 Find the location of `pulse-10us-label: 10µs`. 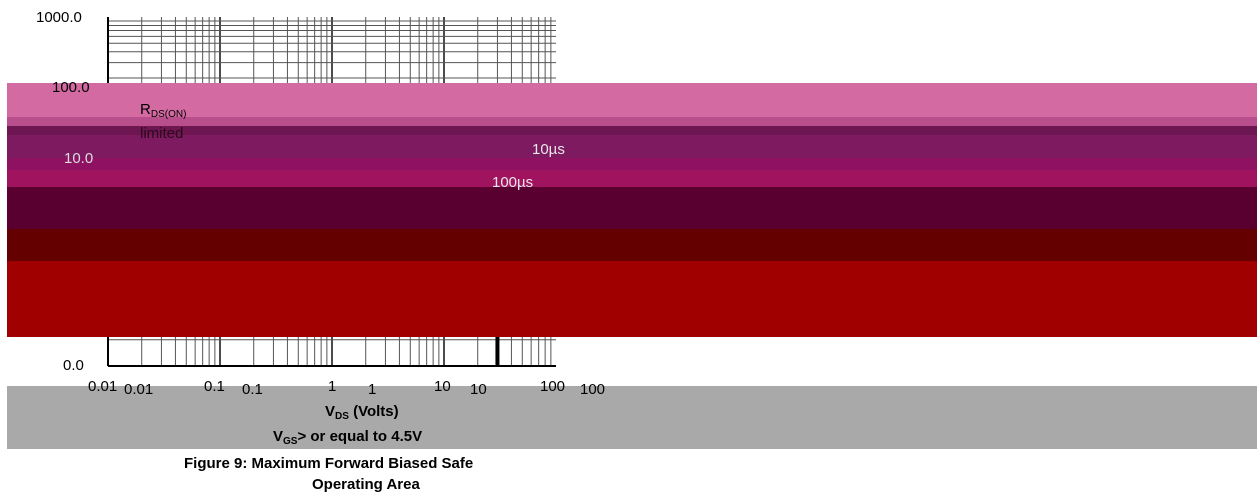

pulse-10us-label: 10µs is located at coordinates (548, 149).